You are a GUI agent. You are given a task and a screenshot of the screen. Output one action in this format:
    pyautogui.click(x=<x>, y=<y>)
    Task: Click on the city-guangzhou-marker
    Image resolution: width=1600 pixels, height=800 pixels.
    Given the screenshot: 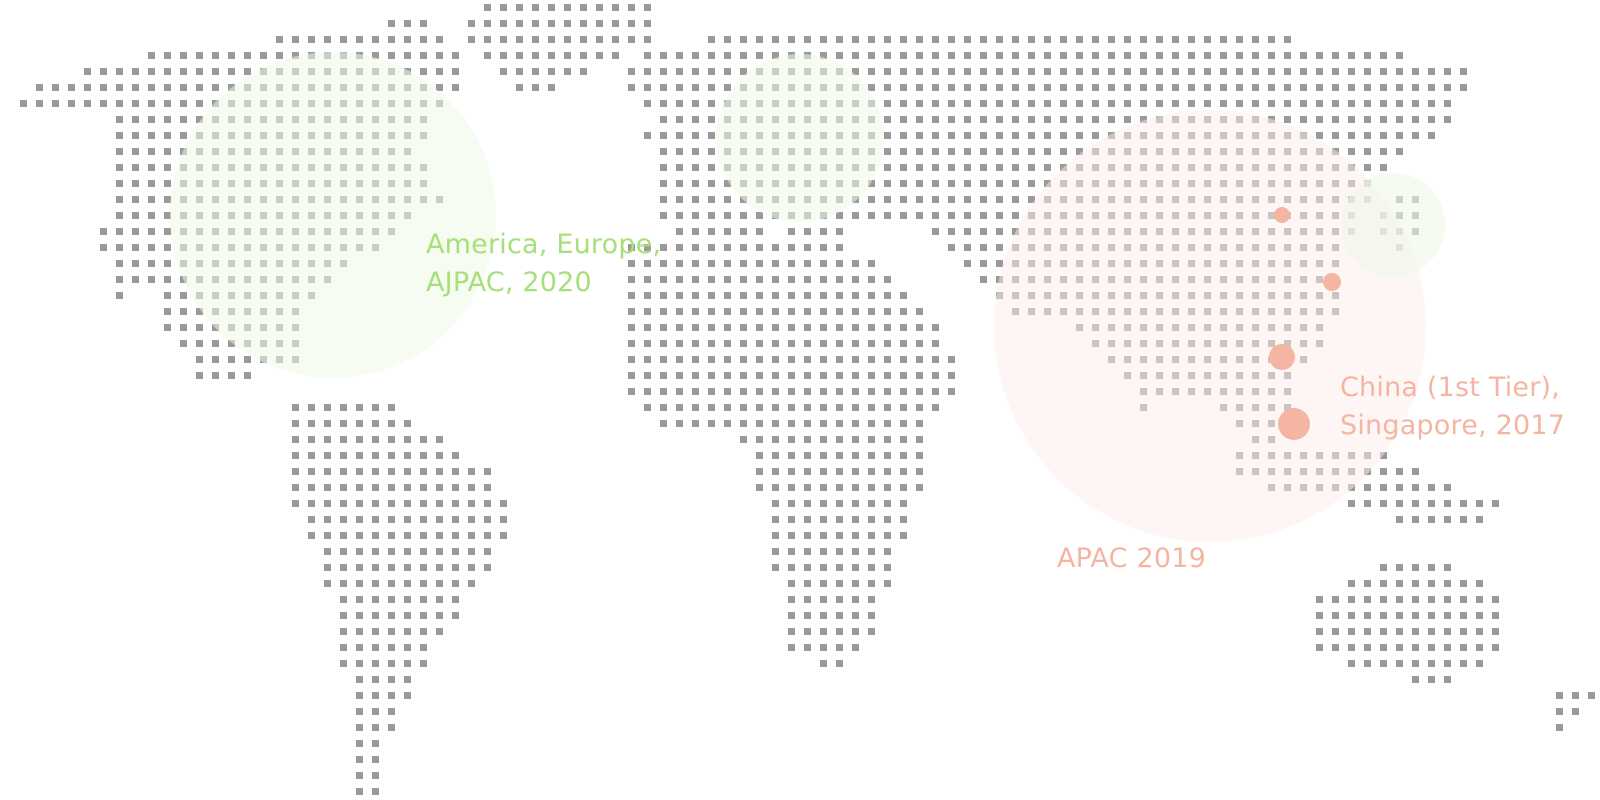 What is the action you would take?
    pyautogui.click(x=1282, y=357)
    